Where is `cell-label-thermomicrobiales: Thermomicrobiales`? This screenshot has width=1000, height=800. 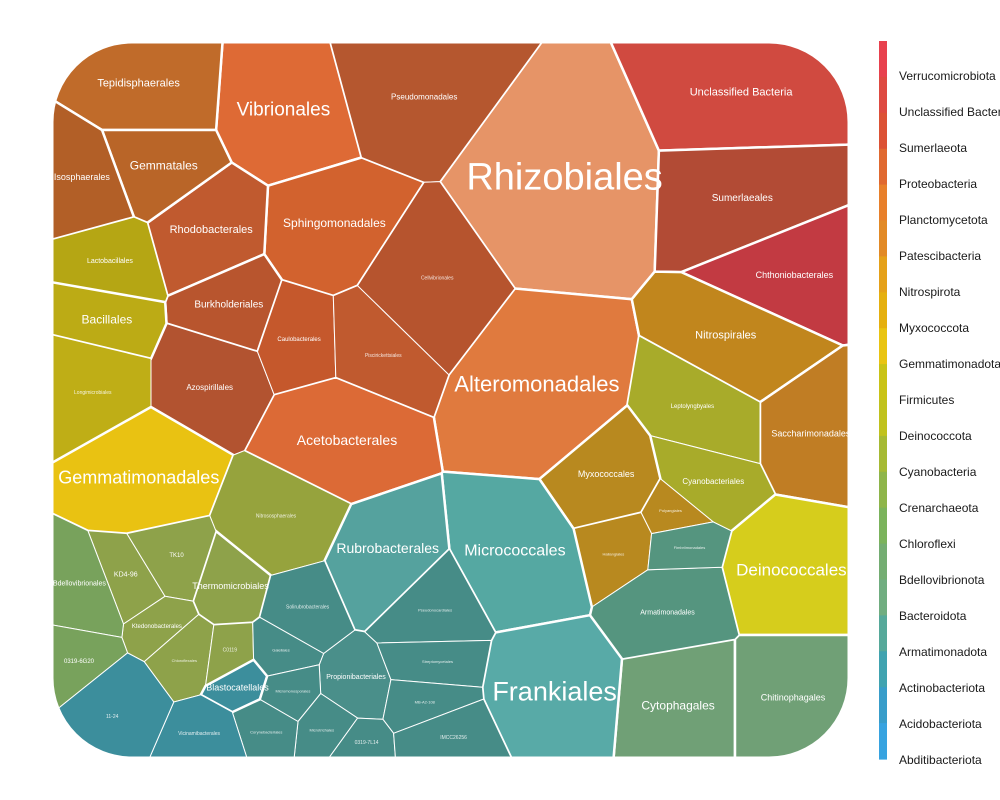 cell-label-thermomicrobiales: Thermomicrobiales is located at coordinates (230, 586).